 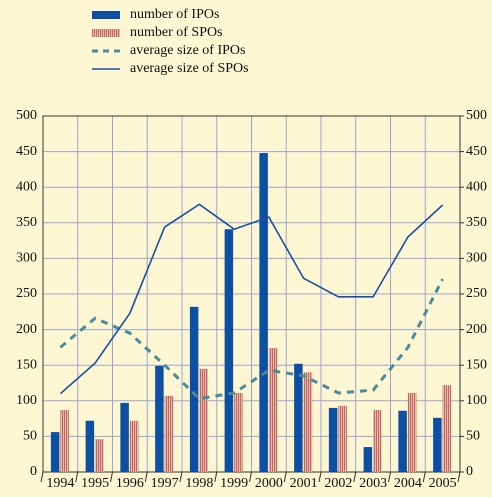 What do you see at coordinates (95, 483) in the screenshot?
I see `x-tick-label: 1995` at bounding box center [95, 483].